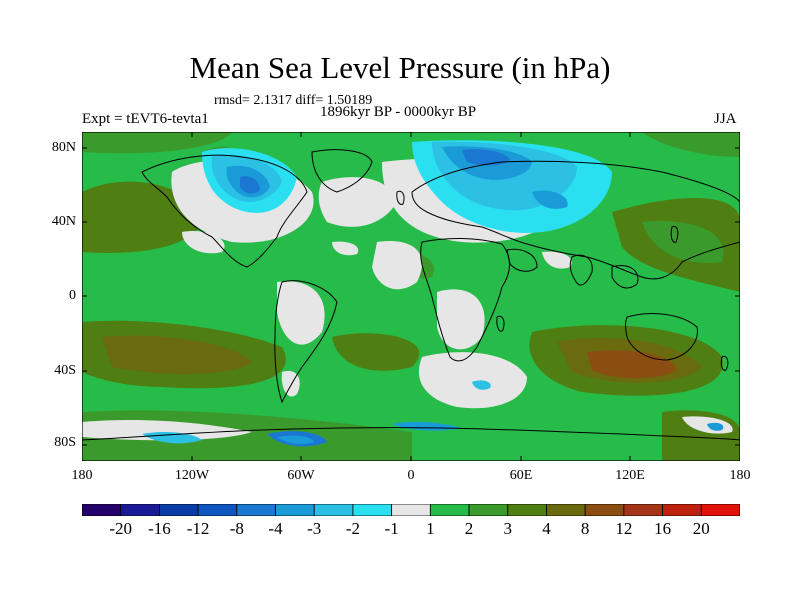  I want to click on colorbar-label: 1, so click(430, 528).